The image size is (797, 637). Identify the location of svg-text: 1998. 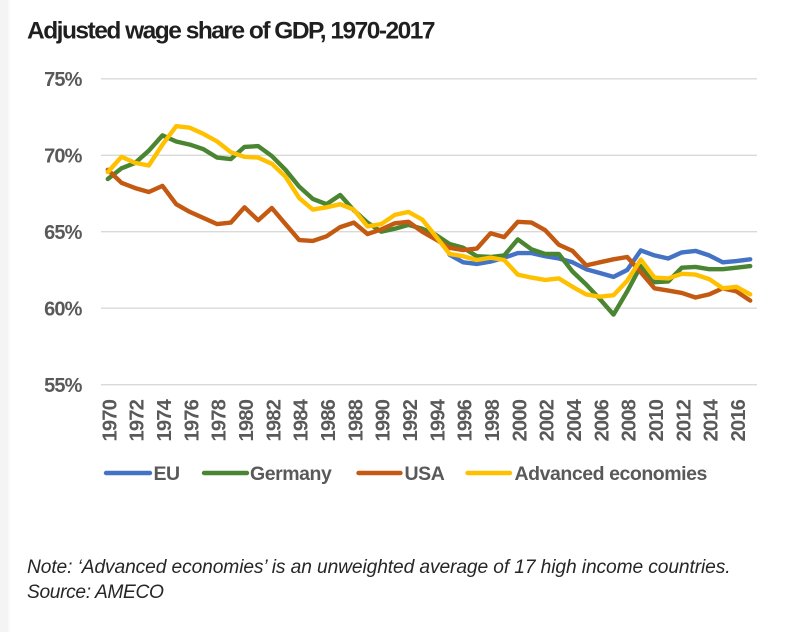
(493, 420).